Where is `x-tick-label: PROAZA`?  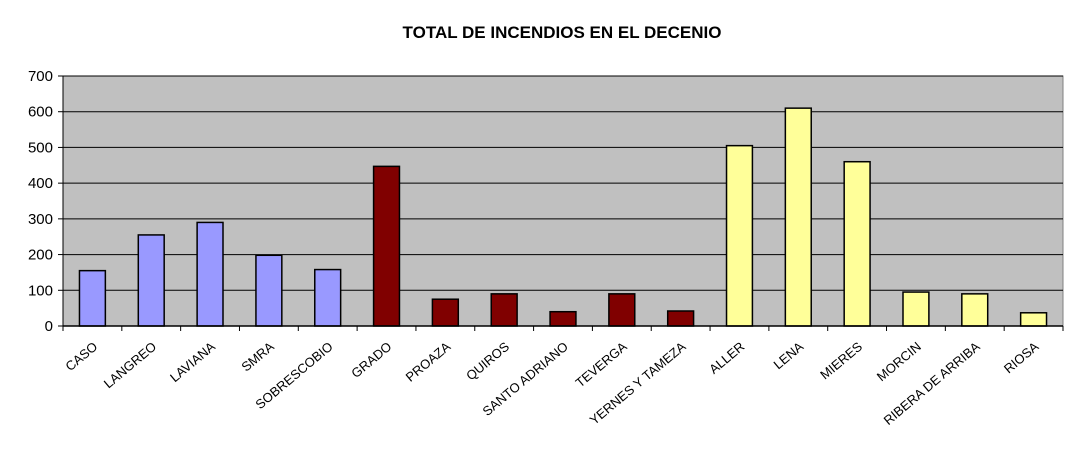
x-tick-label: PROAZA is located at coordinates (428, 362).